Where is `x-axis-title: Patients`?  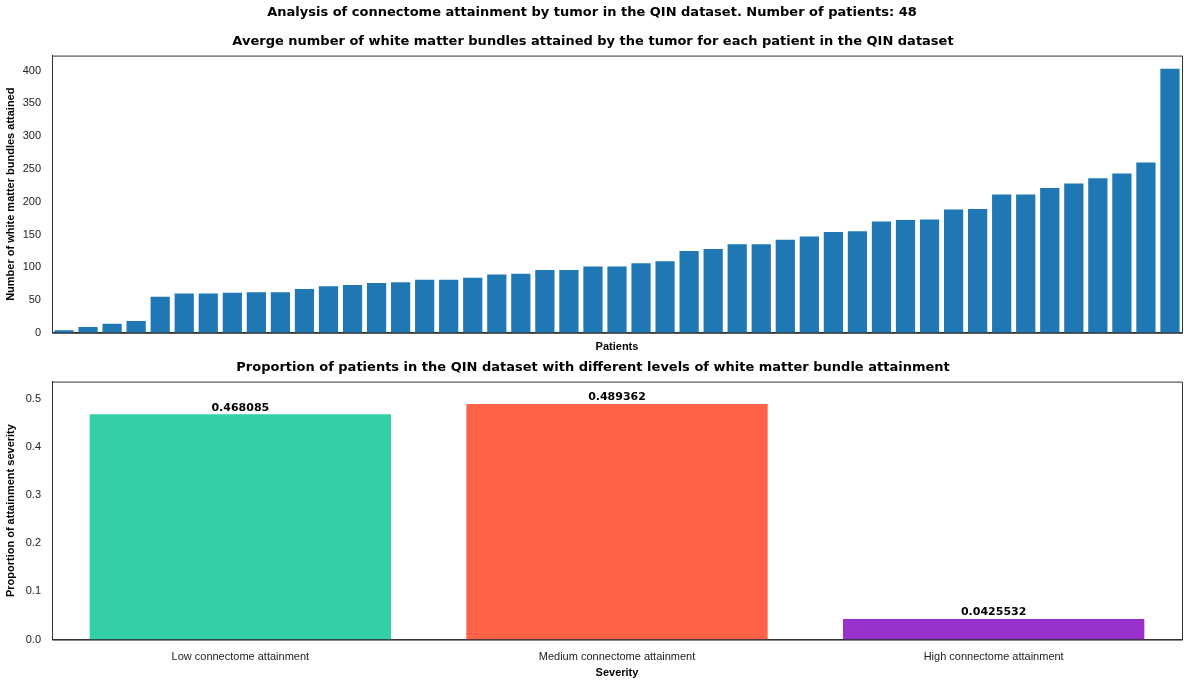 x-axis-title: Patients is located at coordinates (617, 346).